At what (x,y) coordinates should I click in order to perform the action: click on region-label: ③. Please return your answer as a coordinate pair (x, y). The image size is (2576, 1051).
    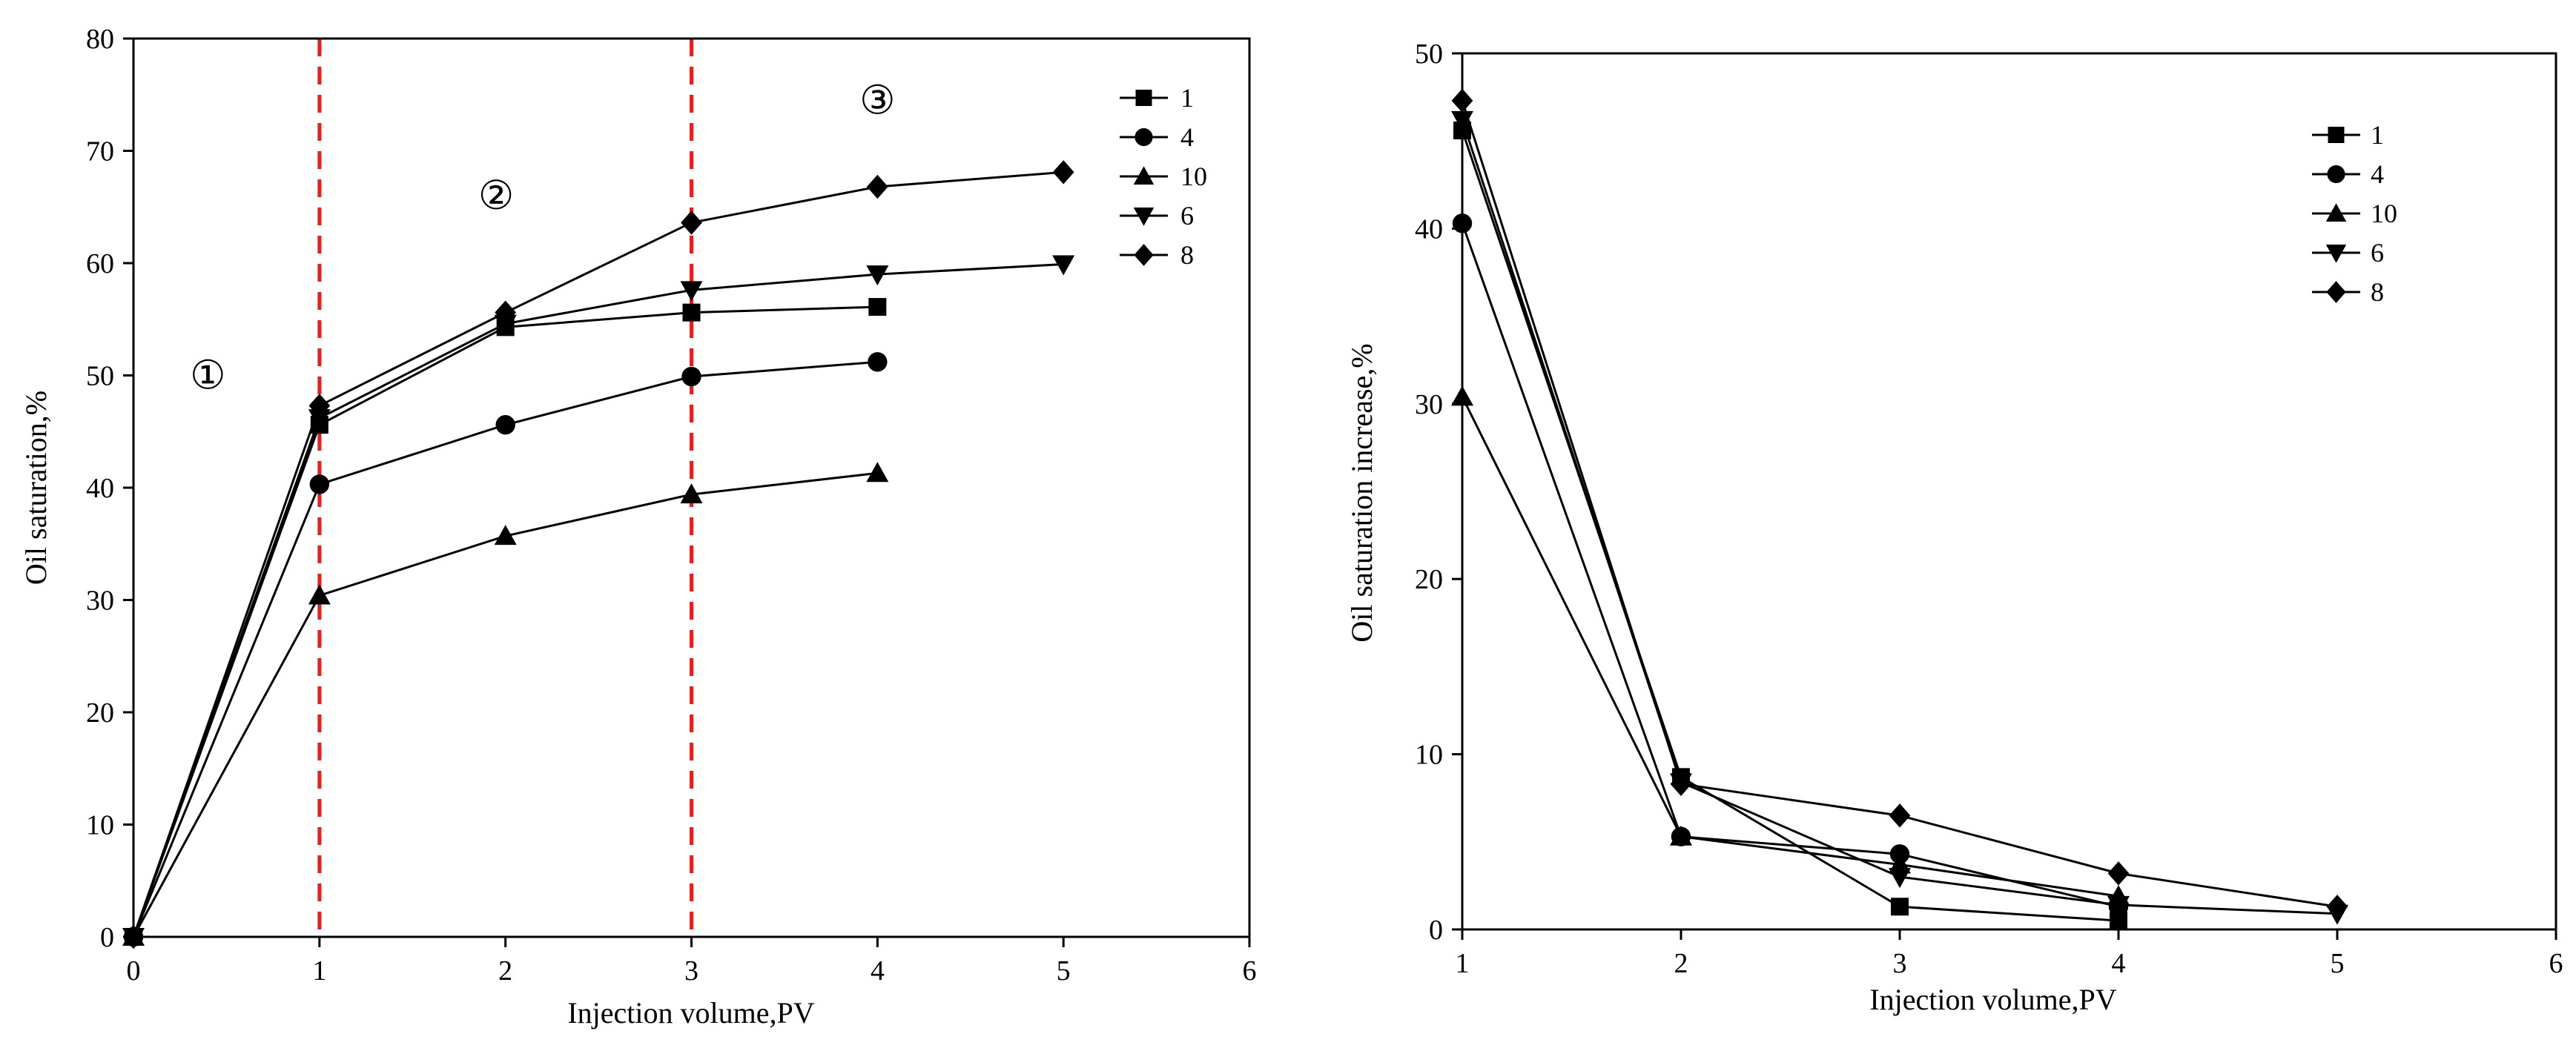
    Looking at the image, I should click on (877, 100).